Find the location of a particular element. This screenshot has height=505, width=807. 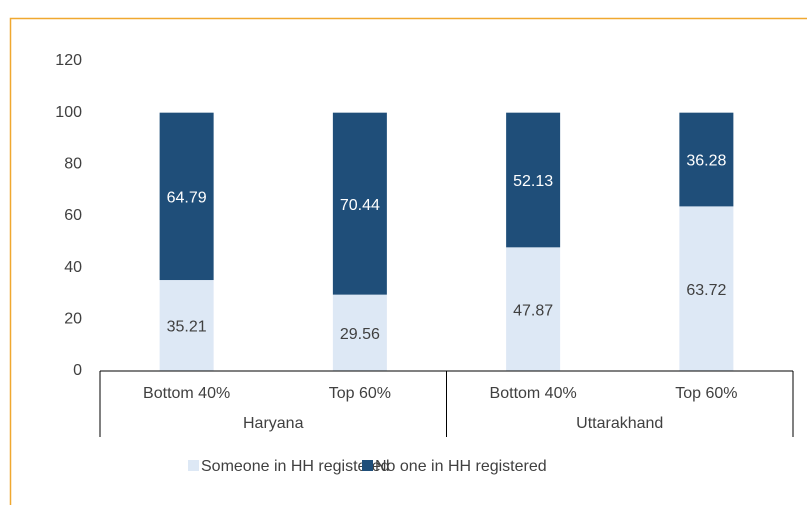

data-label: 47.87 is located at coordinates (533, 310).